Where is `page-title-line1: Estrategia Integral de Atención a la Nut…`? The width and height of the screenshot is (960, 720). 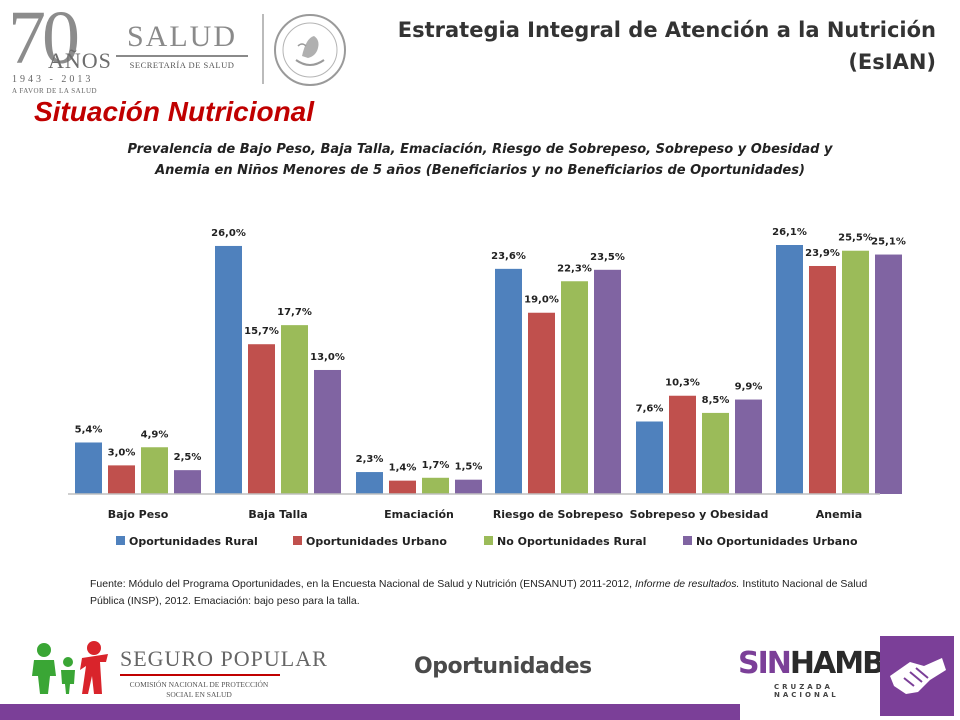
page-title-line1: Estrategia Integral de Atención a la Nut… is located at coordinates (666, 30).